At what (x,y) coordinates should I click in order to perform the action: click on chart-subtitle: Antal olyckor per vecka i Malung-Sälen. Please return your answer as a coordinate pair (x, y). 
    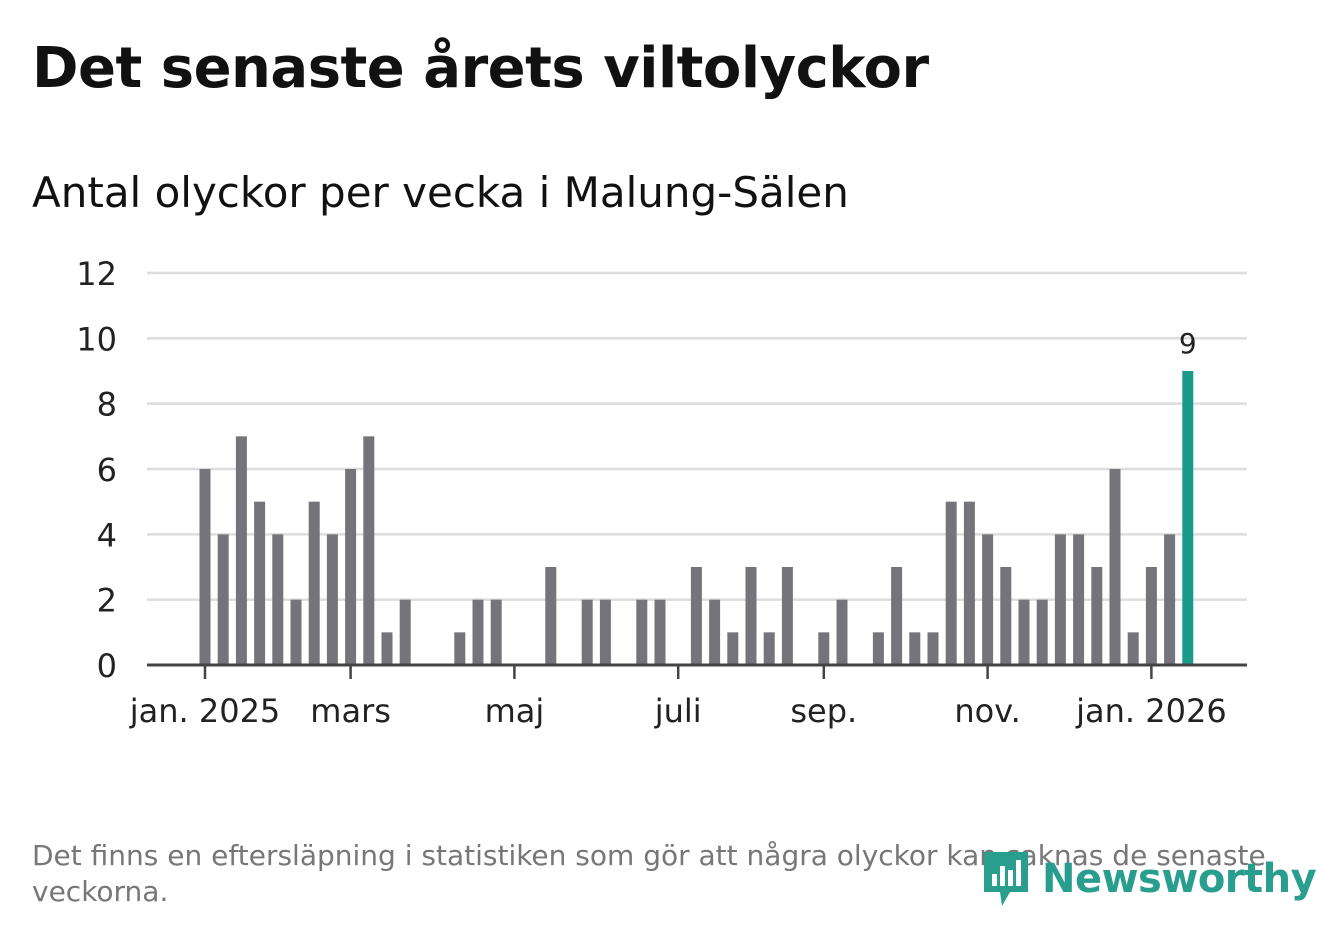
    Looking at the image, I should click on (440, 192).